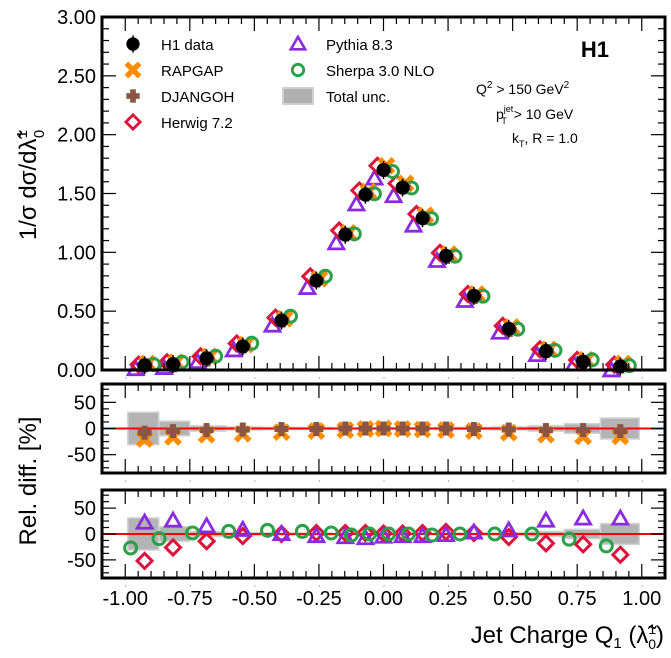 The height and width of the screenshot is (658, 671). What do you see at coordinates (197, 123) in the screenshot?
I see `legend-label: Herwig 7.2` at bounding box center [197, 123].